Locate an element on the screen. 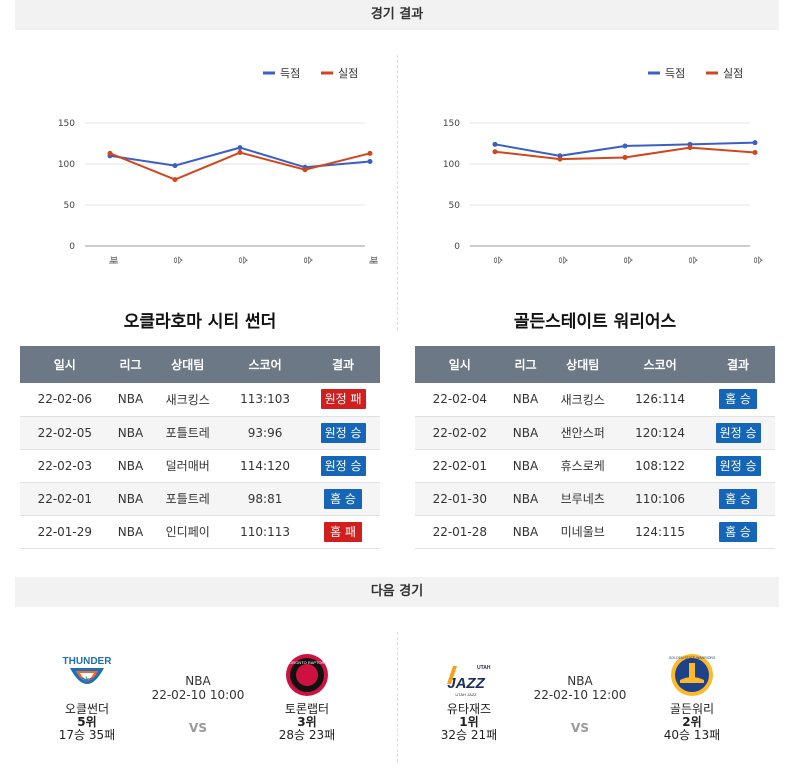  col-result: 결과 is located at coordinates (343, 364).